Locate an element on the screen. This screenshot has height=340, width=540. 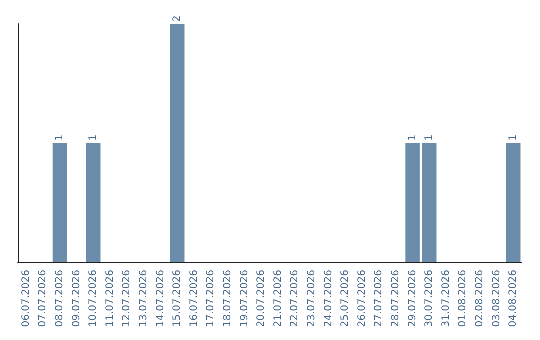
x-tick-label: 16.07.2026 is located at coordinates (194, 299).